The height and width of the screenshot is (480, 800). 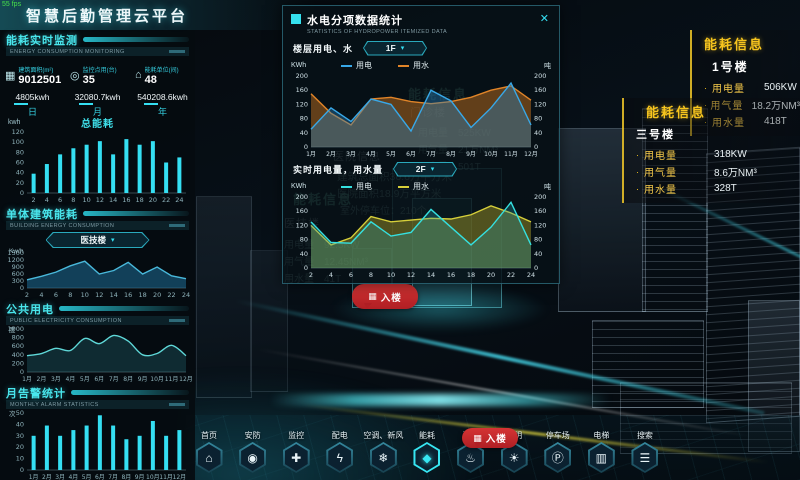 What do you see at coordinates (648, 364) in the screenshot?
I see `building-wireframe` at bounding box center [648, 364].